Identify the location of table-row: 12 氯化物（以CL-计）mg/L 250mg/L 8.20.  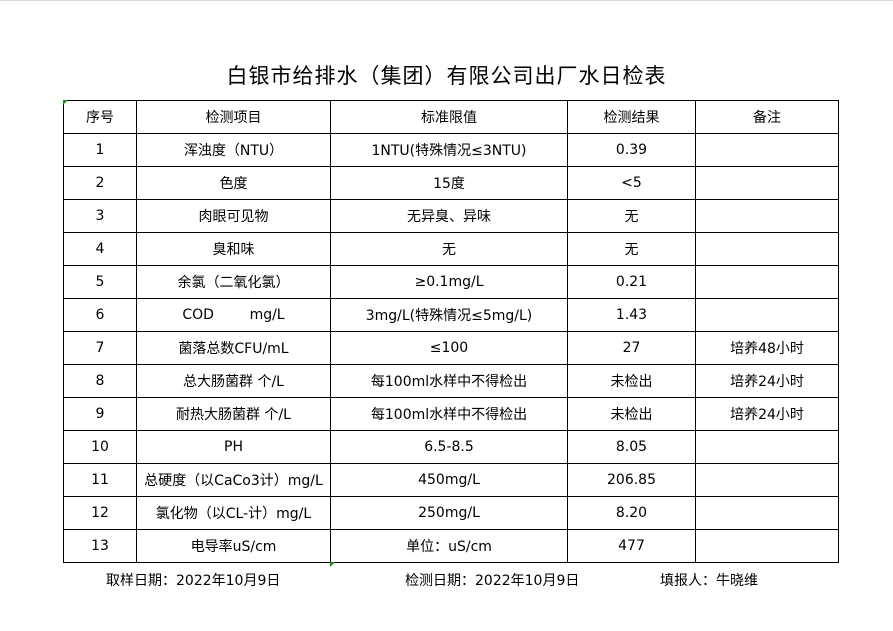
(451, 513).